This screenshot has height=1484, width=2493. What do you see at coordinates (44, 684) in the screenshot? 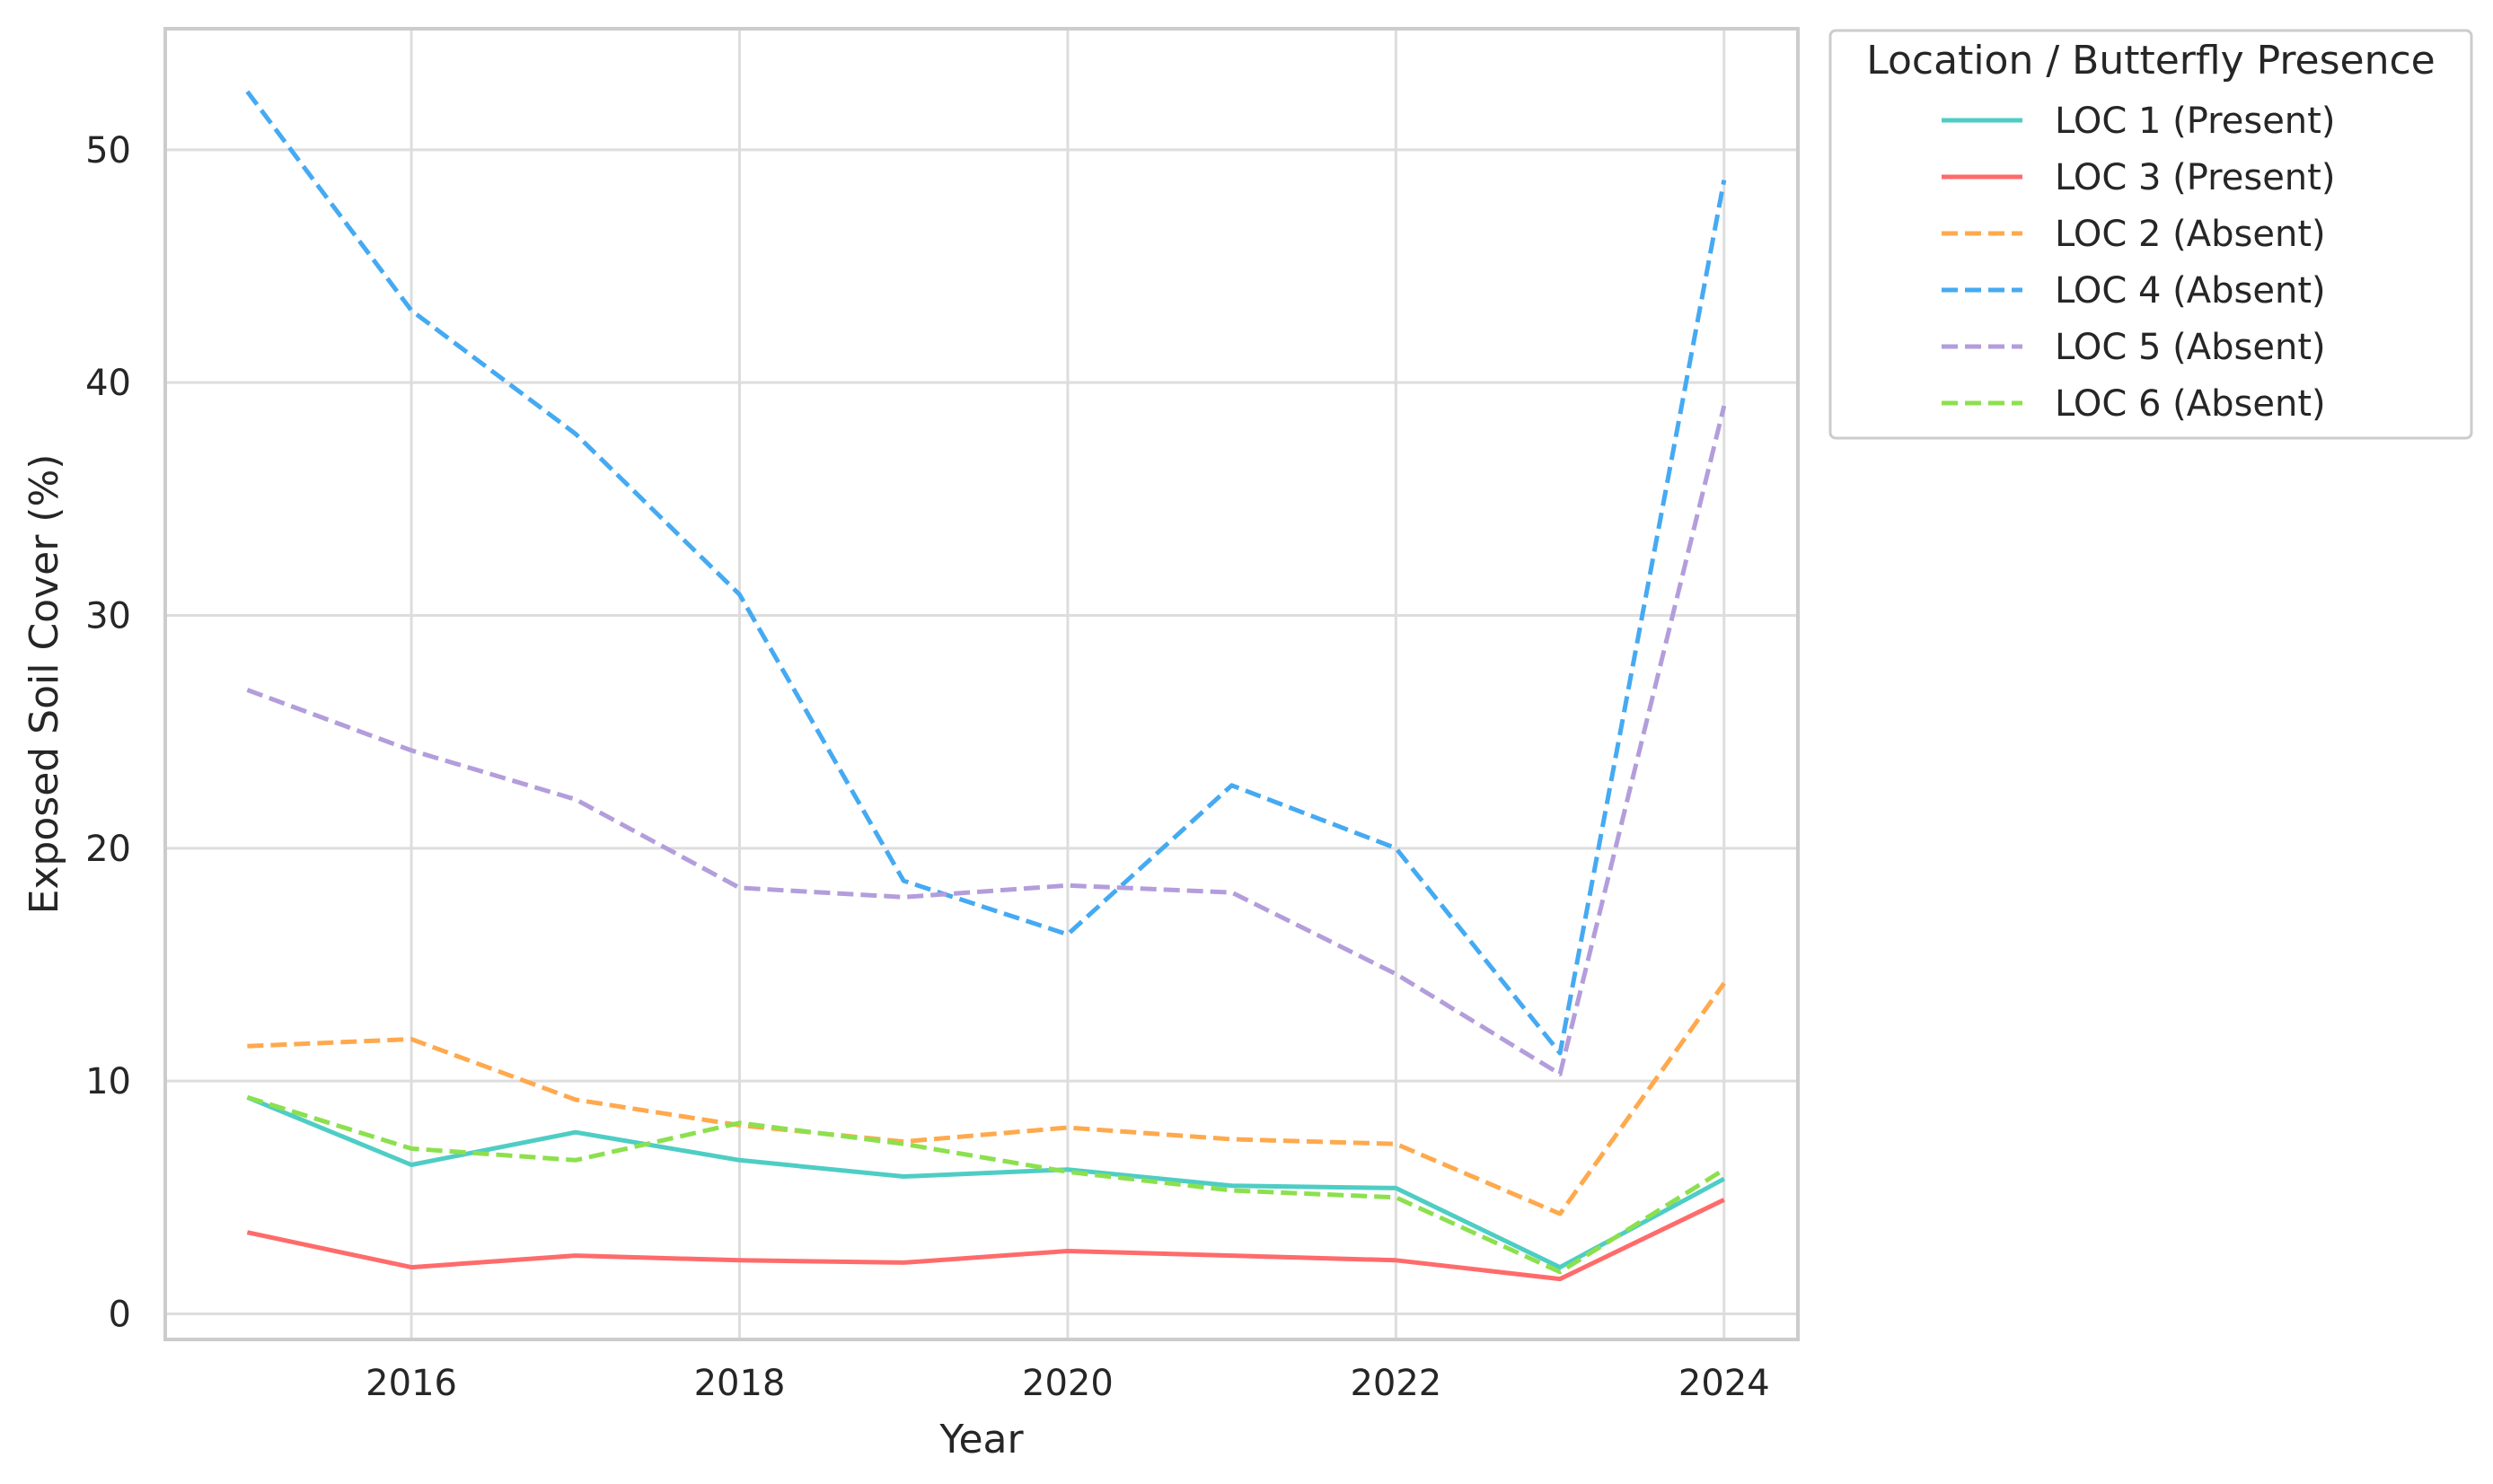
I see `y-axis-title: Exposed Soil Cover (%)` at bounding box center [44, 684].